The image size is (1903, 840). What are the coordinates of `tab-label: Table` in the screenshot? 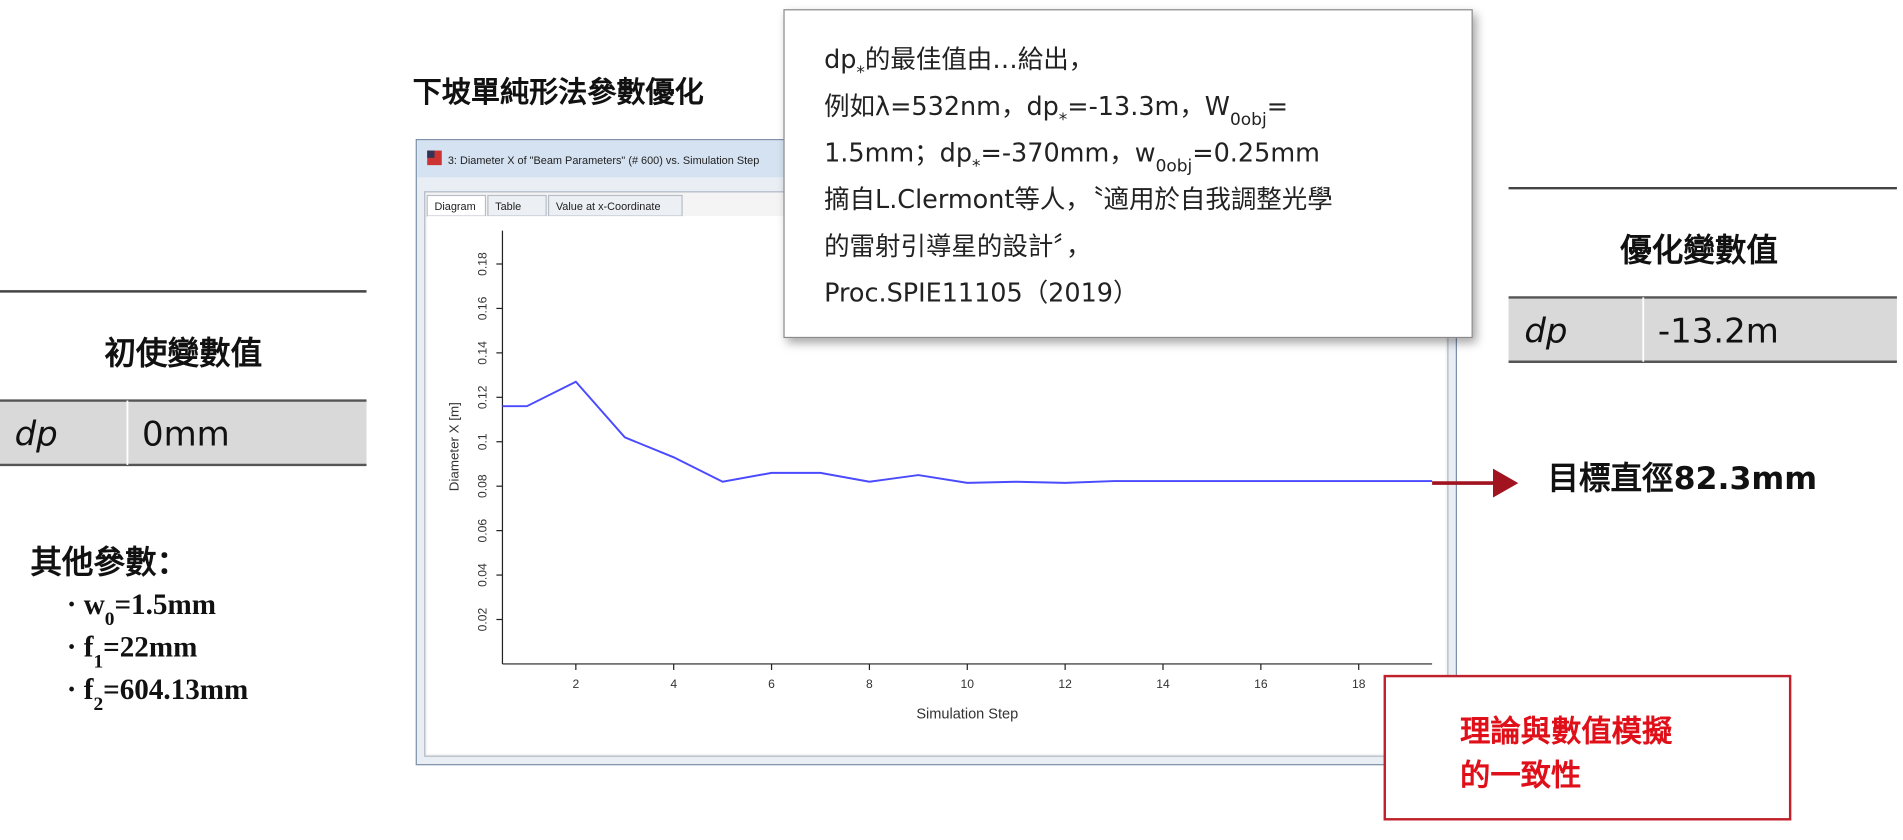 It's located at (508, 207).